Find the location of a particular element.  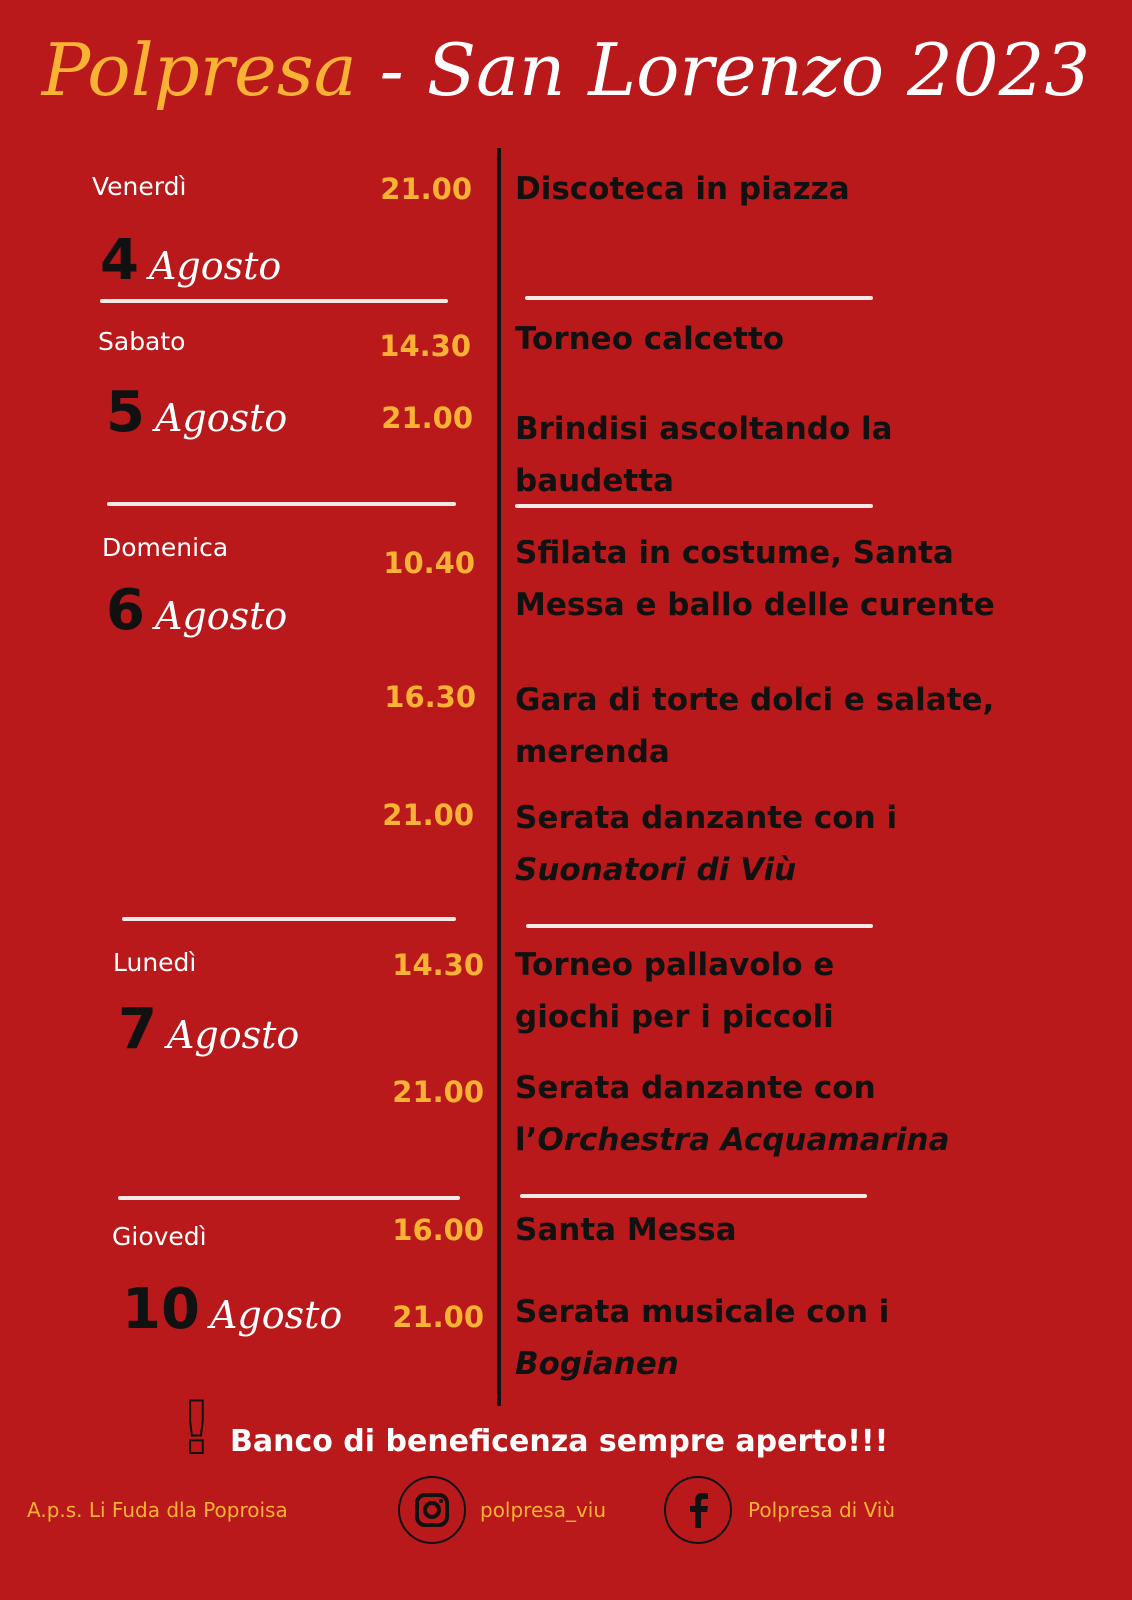

event-text: Gara di torte dolci e salate, is located at coordinates (755, 700).